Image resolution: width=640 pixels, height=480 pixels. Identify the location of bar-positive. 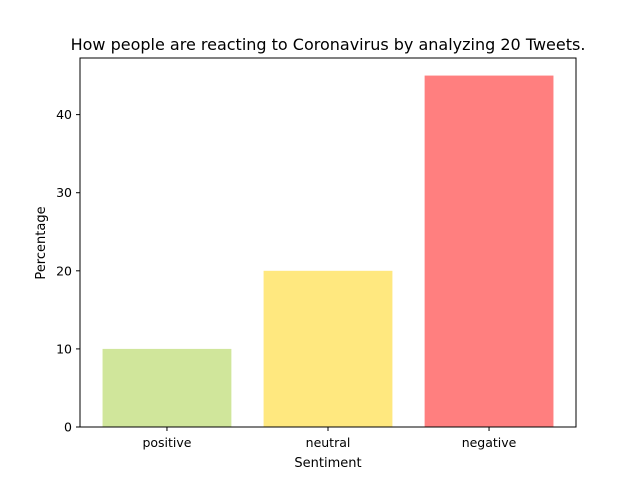
(167, 387).